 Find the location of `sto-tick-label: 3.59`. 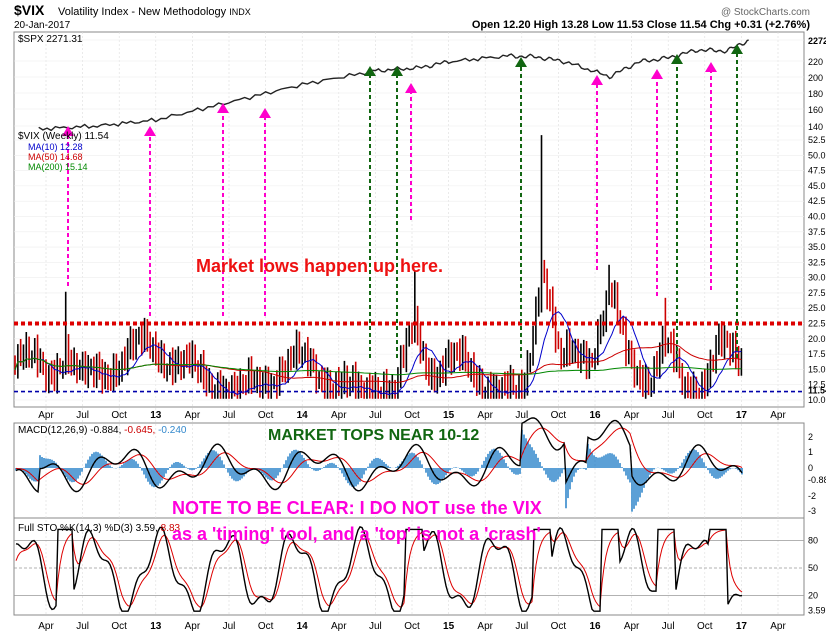

sto-tick-label: 3.59 is located at coordinates (817, 611).